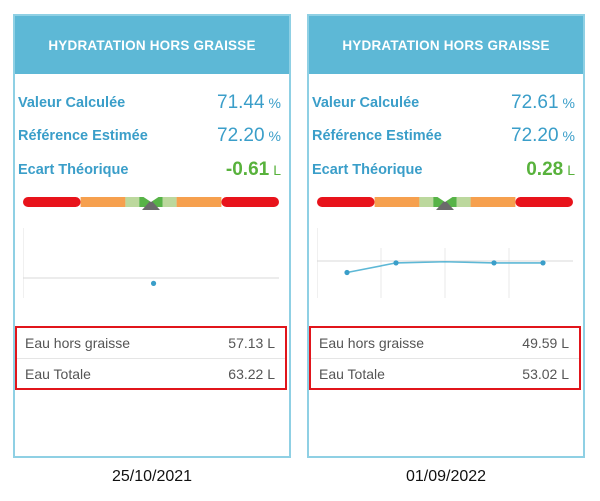 This screenshot has height=501, width=600. What do you see at coordinates (251, 374) in the screenshot?
I see `detail-value: 63.22 L` at bounding box center [251, 374].